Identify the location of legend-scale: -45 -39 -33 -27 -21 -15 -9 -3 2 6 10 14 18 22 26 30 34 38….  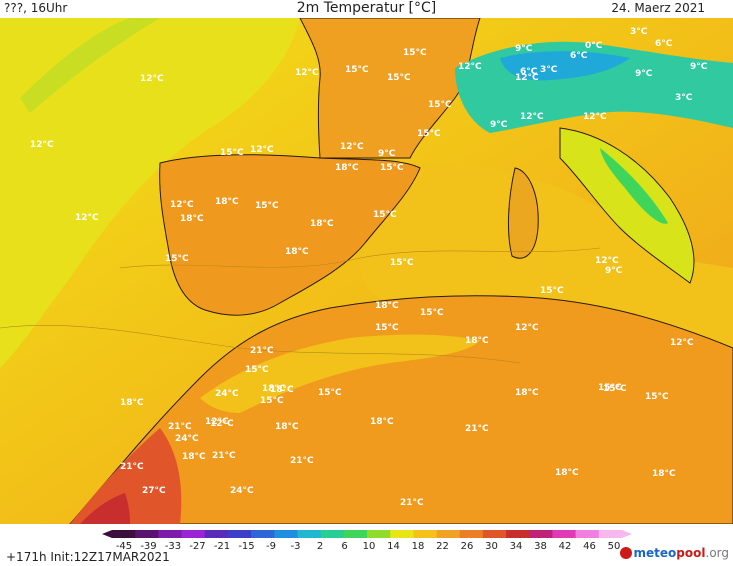
(367, 541).